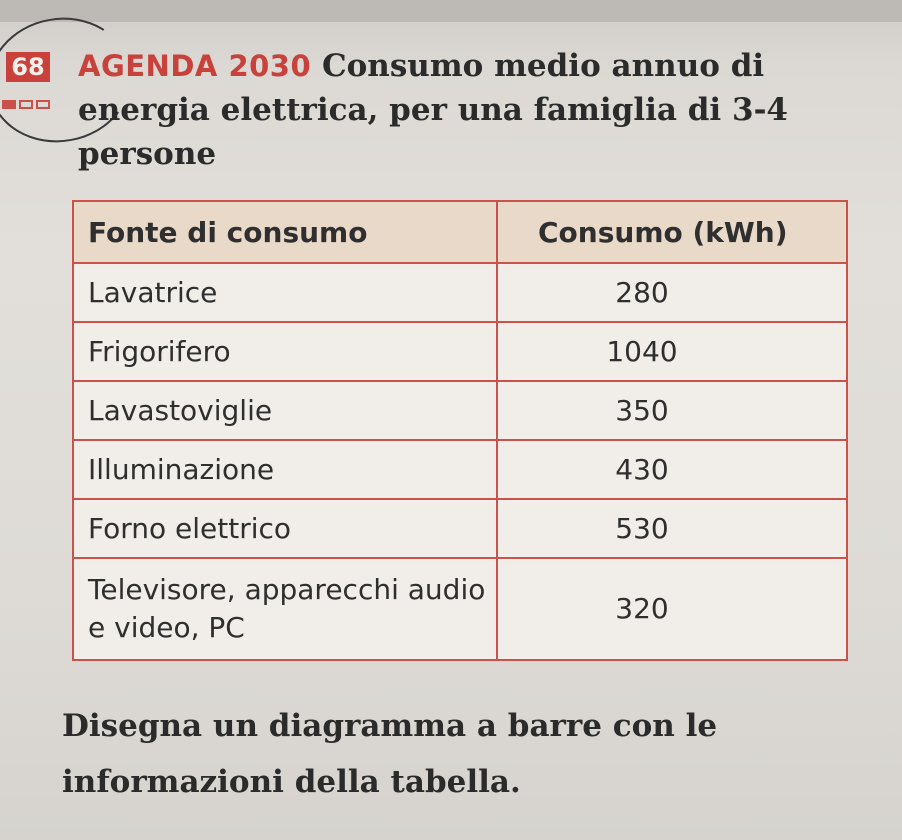 This screenshot has width=902, height=840. I want to click on row-source: Forno elettrico, so click(285, 528).